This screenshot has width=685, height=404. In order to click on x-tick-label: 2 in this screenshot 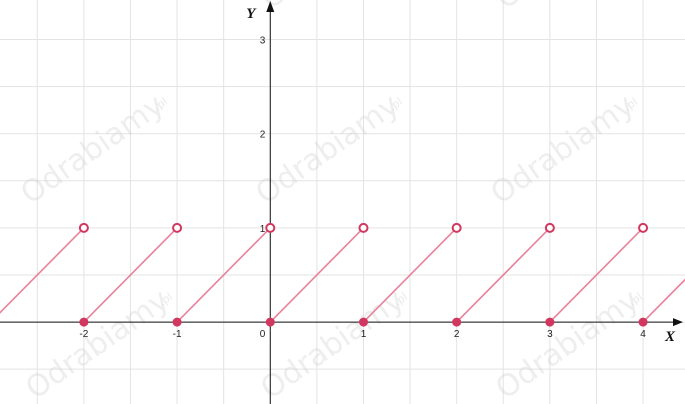, I will do `click(457, 334)`.